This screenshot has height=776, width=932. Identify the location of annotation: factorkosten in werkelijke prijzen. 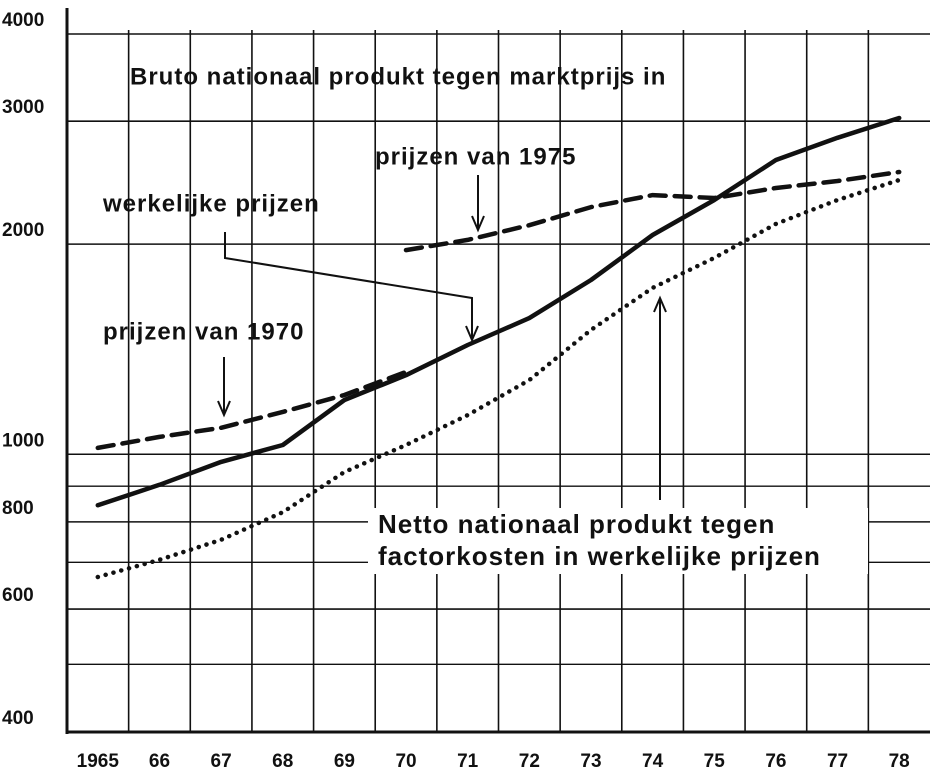
(599, 556).